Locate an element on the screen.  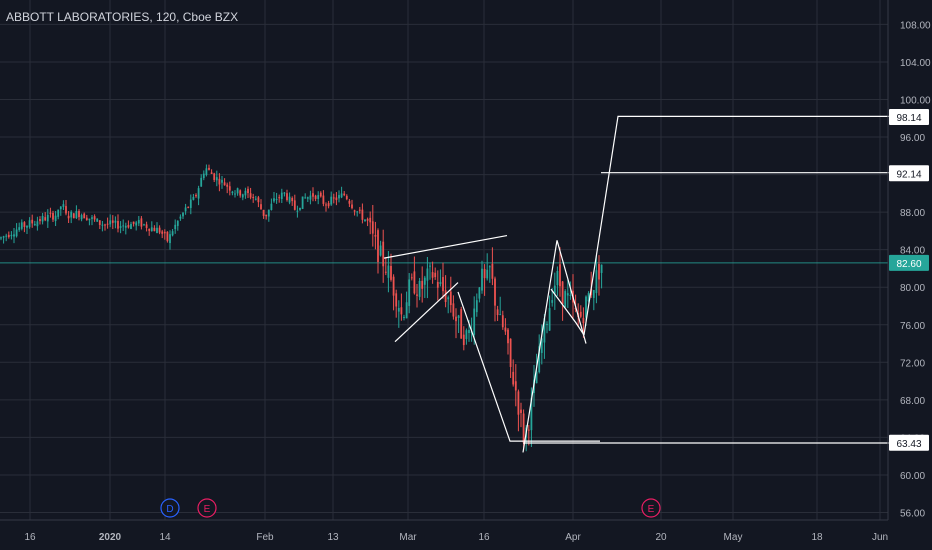
price-labels: 98.14 92.14 82.60 63.43 is located at coordinates (909, 279).